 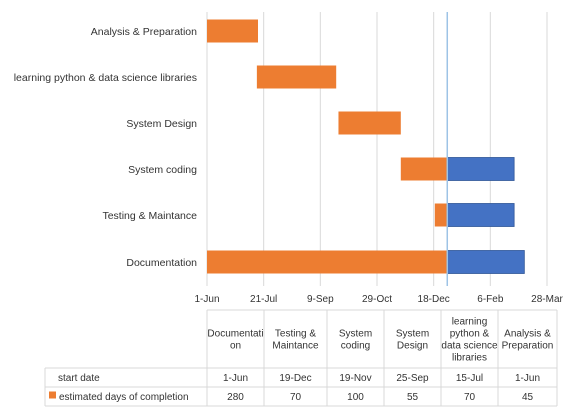 I want to click on tick-label: 29-Oct, so click(x=377, y=299).